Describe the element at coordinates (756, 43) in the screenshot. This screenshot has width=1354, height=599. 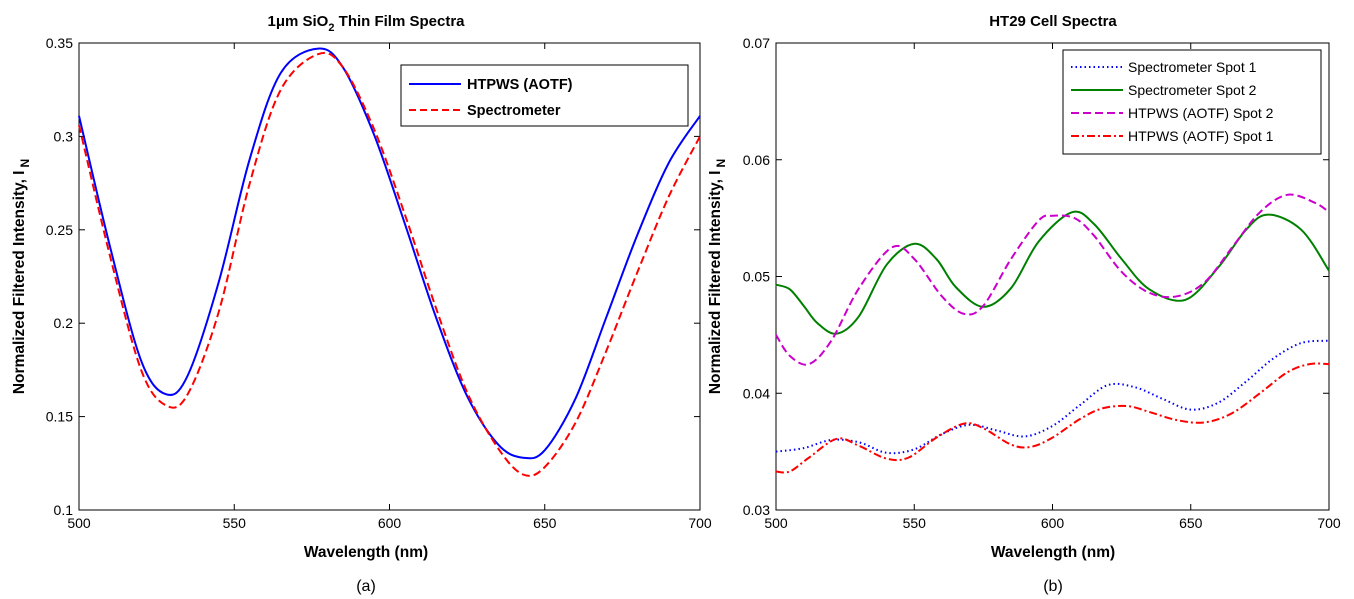
I see `y-tick-label: 0.07` at that location.